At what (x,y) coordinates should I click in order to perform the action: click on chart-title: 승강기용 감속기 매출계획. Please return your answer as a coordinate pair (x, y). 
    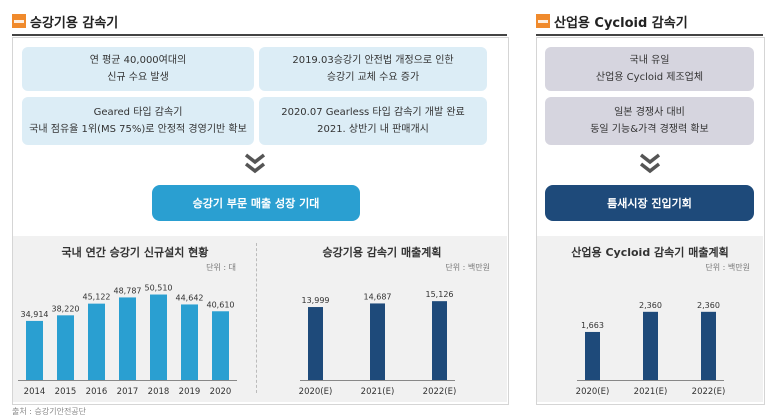
    Looking at the image, I should click on (382, 252).